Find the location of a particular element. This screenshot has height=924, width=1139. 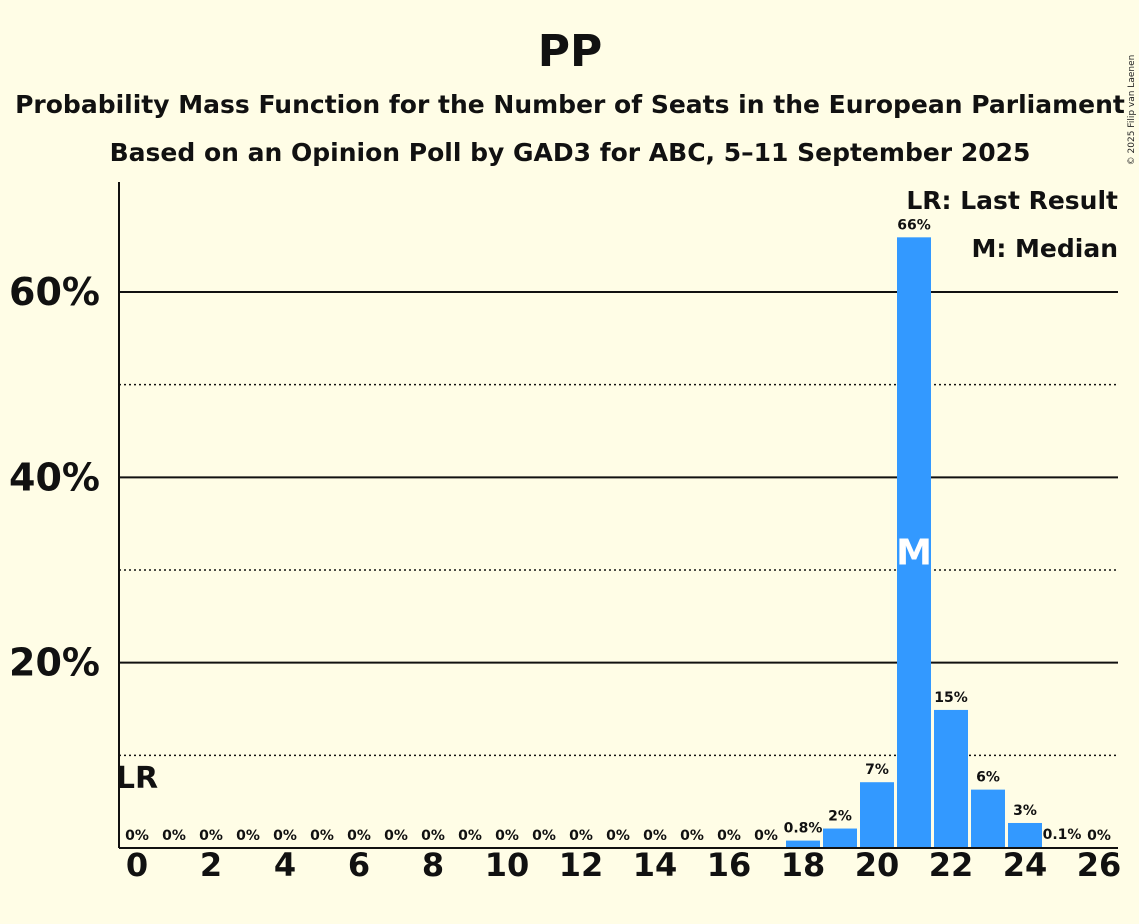

x-tick-label: 8 is located at coordinates (433, 865).